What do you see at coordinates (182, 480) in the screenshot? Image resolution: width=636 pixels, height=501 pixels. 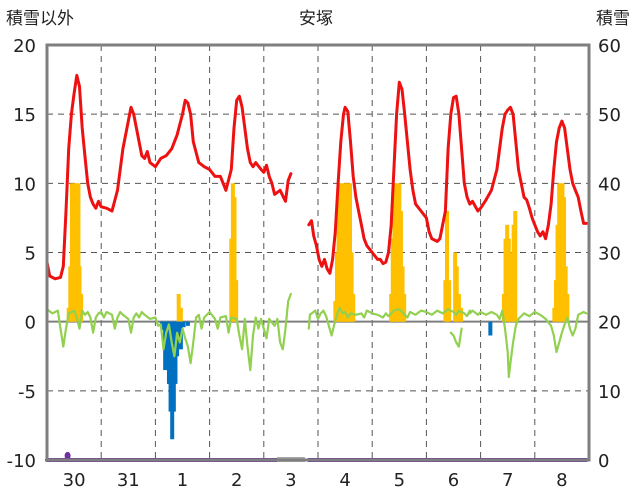 I see `x-tick-label: 1` at bounding box center [182, 480].